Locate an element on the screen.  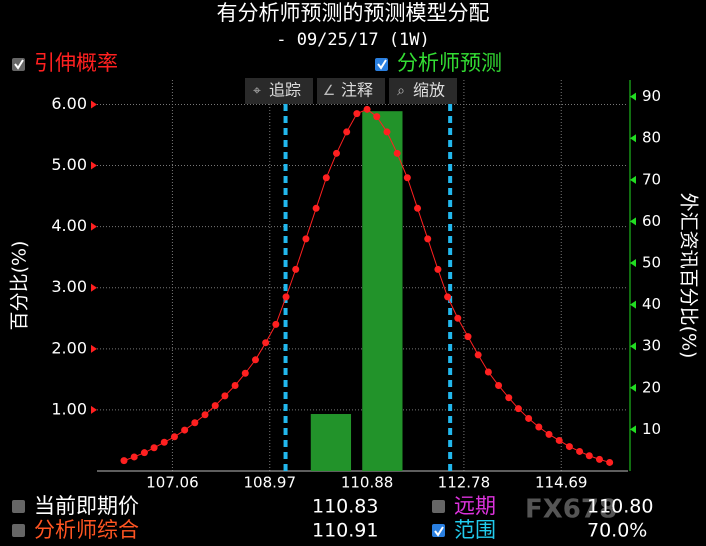
y2-axis-label: 外汇资讯百分比(%) is located at coordinates (689, 276).